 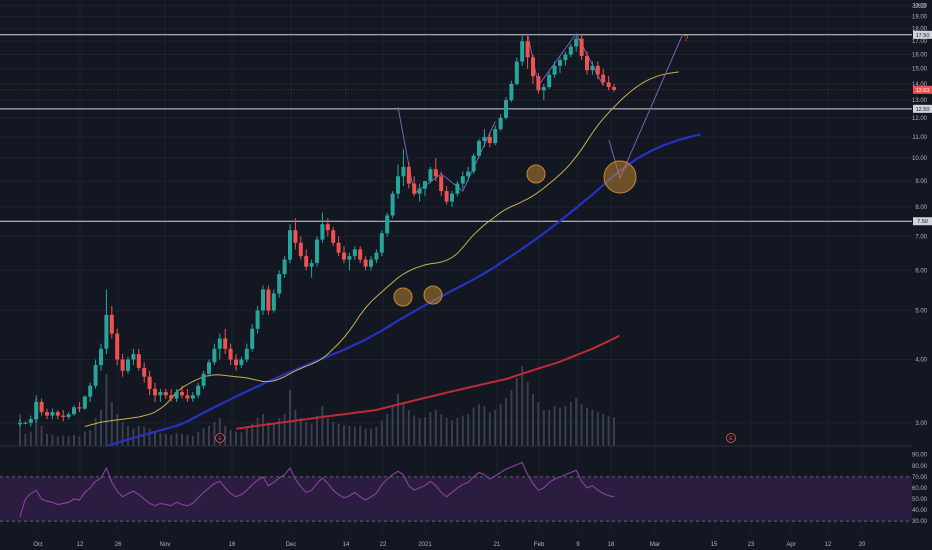 I want to click on level-tag-upper-box, so click(x=922, y=34).